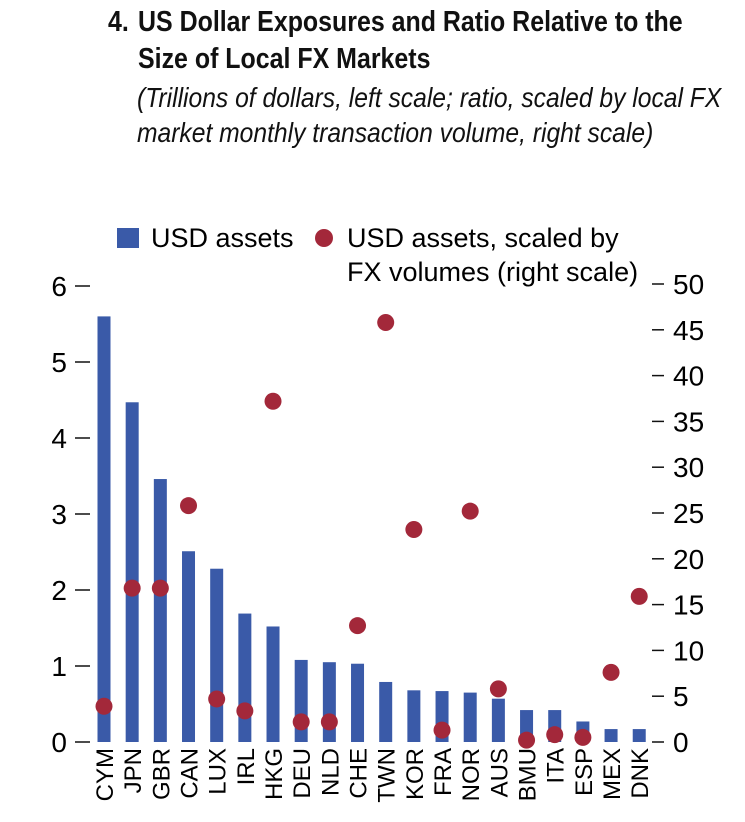 This screenshot has width=745, height=822. What do you see at coordinates (688, 376) in the screenshot?
I see `right-axis-tick-label: 40` at bounding box center [688, 376].